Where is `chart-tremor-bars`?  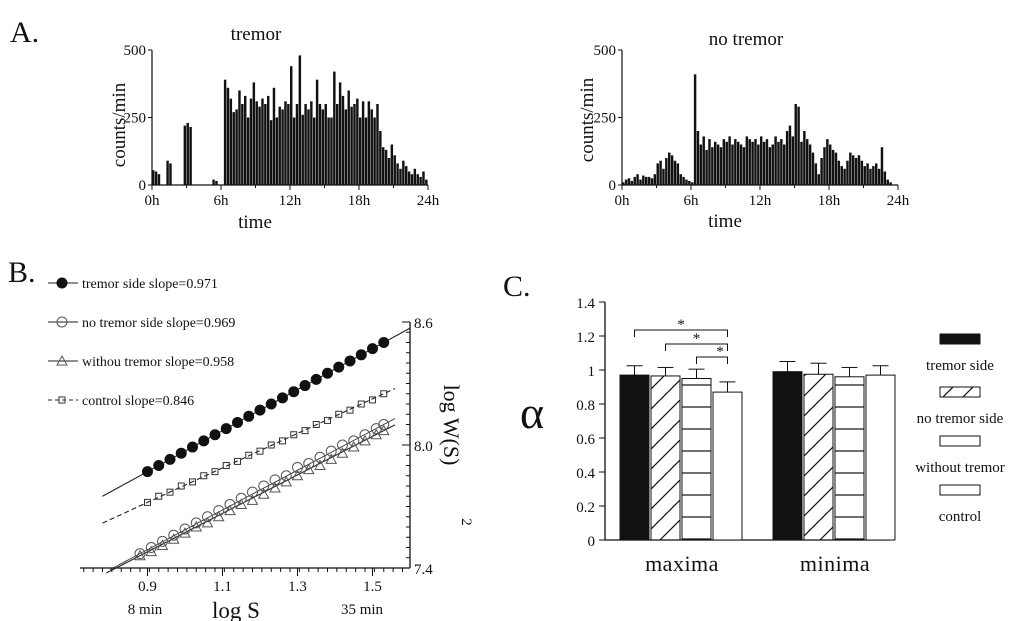 chart-tremor-bars is located at coordinates (290, 120).